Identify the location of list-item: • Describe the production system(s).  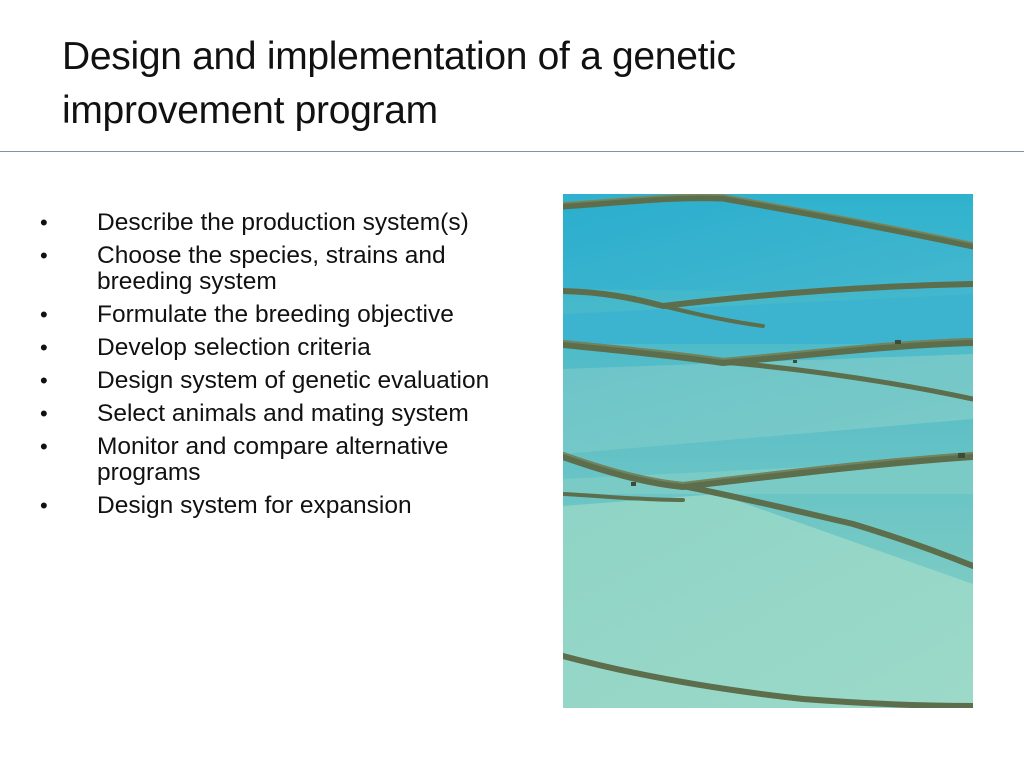
(275, 223).